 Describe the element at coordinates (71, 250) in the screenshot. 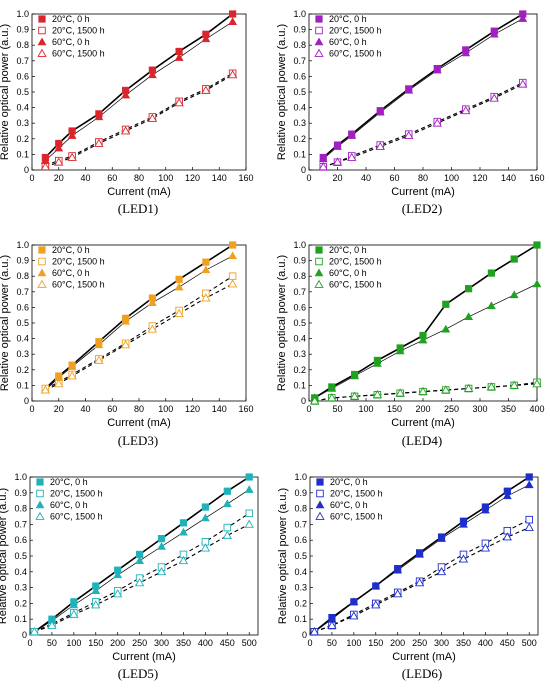

I see `legend-entry: 20°C, 0 h` at that location.